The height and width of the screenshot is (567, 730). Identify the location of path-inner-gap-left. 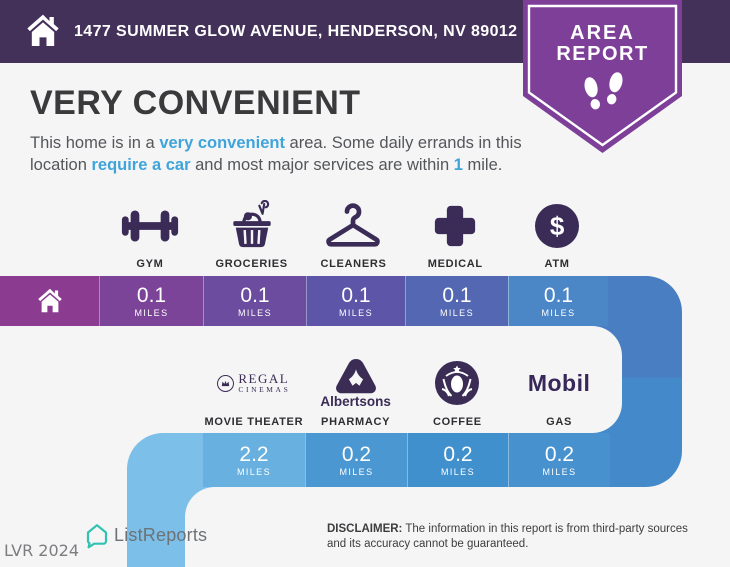
(315, 527).